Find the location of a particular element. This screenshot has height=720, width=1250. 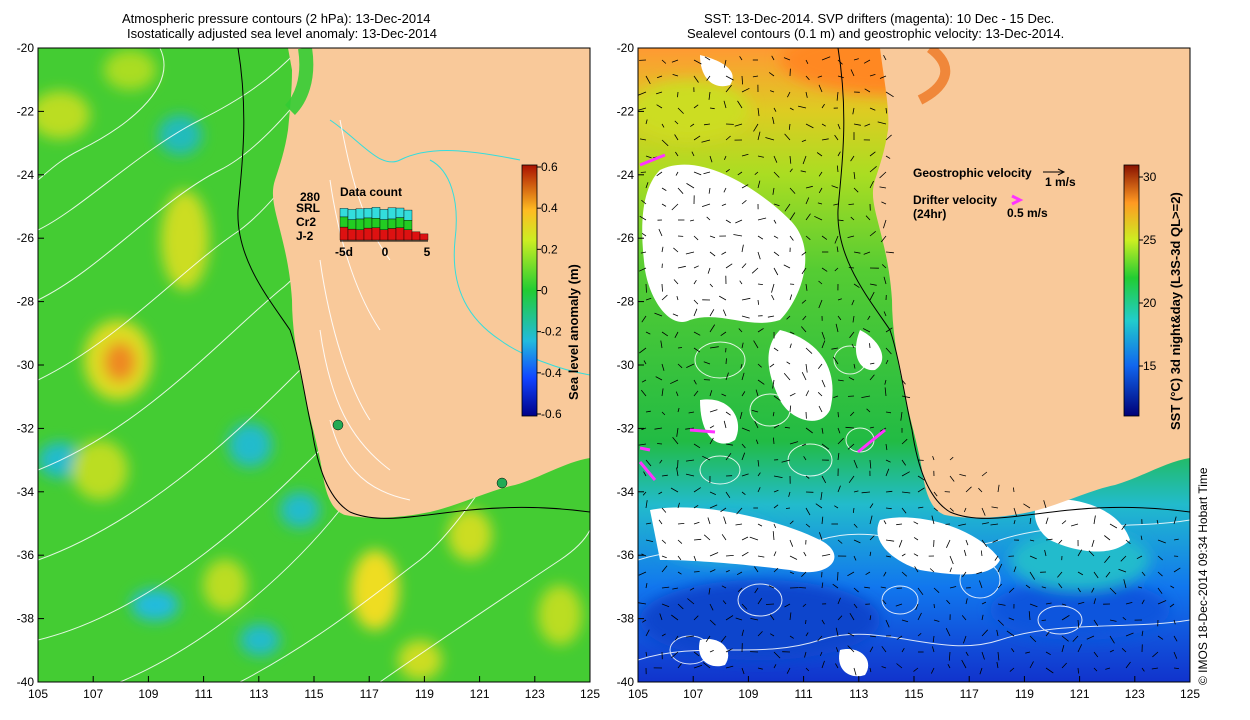

geostrophic-legend-label: Geostrophic velocity is located at coordinates (972, 173).